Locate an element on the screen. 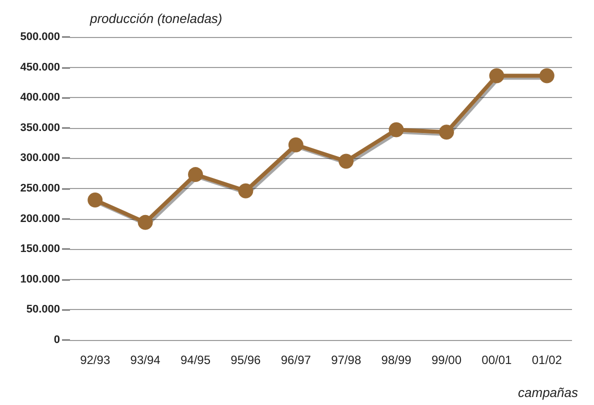 The width and height of the screenshot is (594, 405). x-tick-label: 95/96 is located at coordinates (246, 360).